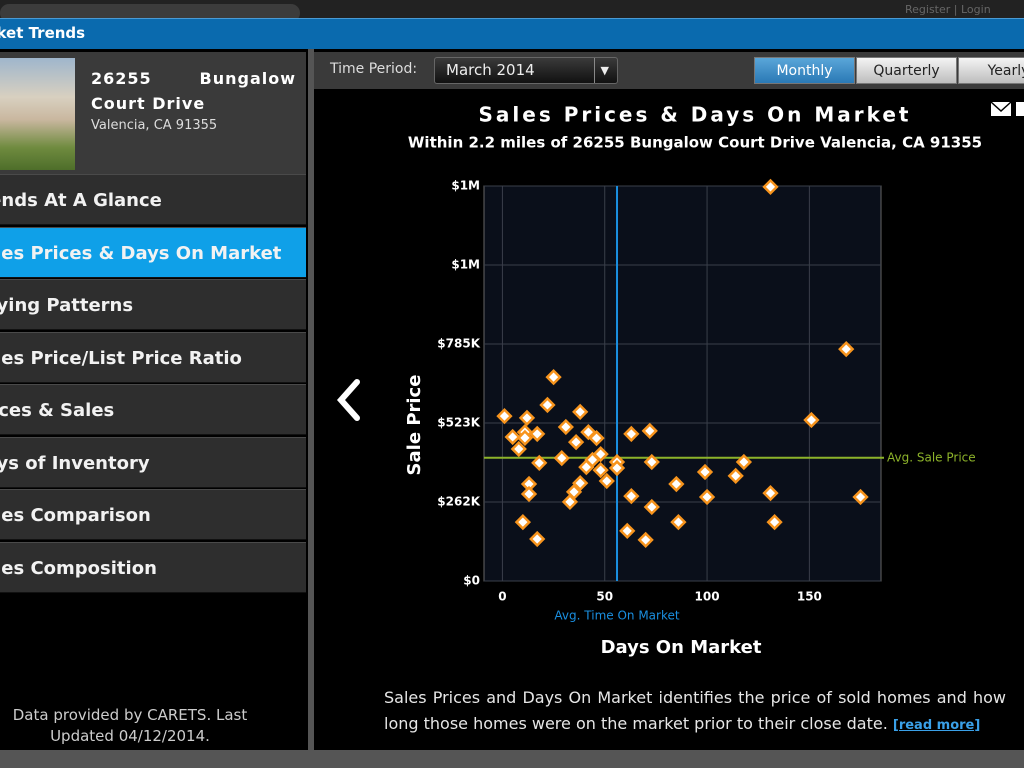  What do you see at coordinates (512, 33) in the screenshot?
I see `header-bar: Market Trends` at bounding box center [512, 33].